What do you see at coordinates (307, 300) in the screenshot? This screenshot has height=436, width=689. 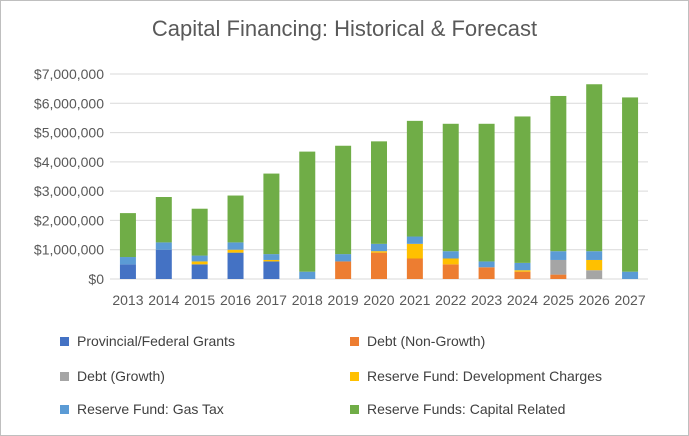 I see `x-tick-label: 2018` at bounding box center [307, 300].